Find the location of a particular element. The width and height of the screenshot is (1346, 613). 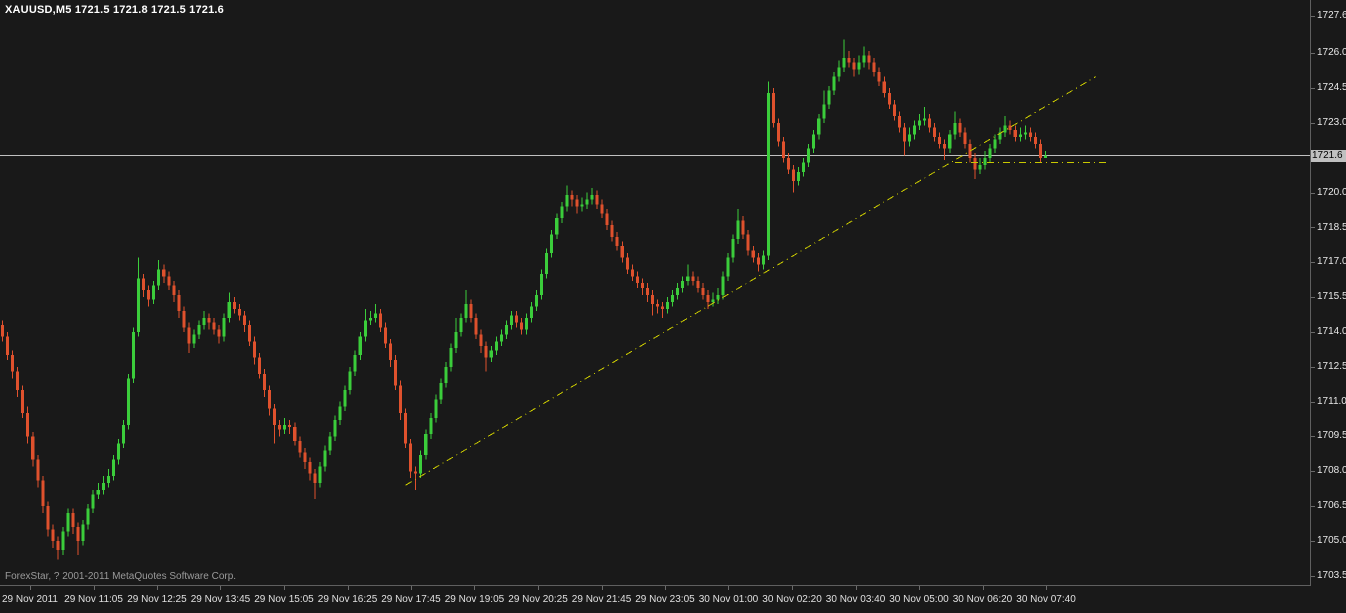

price-tick-label: 1720.0 is located at coordinates (1331, 192).